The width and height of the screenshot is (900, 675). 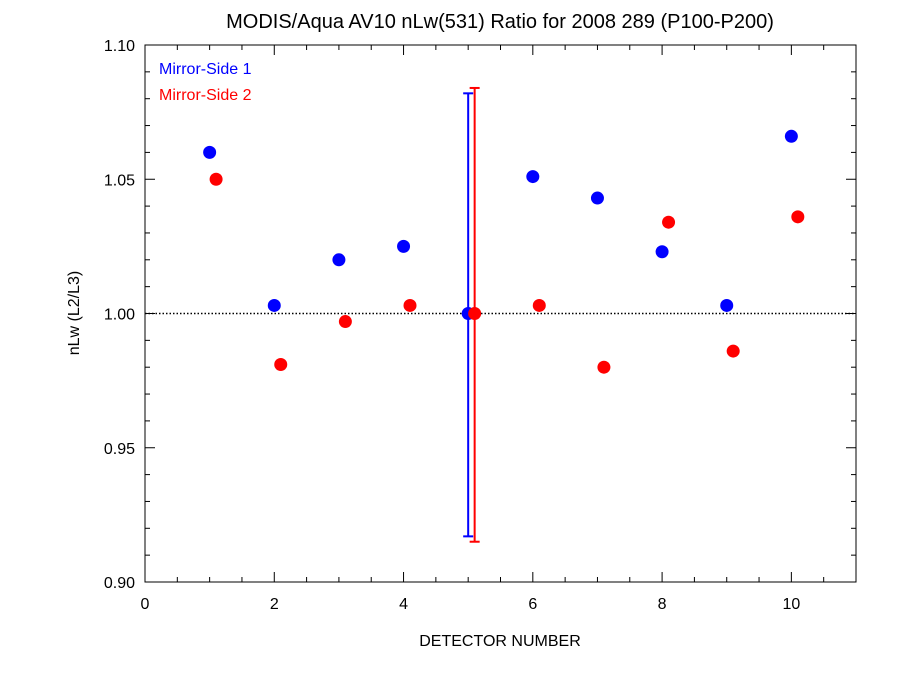 What do you see at coordinates (119, 46) in the screenshot?
I see `y-tick-label: 1.10` at bounding box center [119, 46].